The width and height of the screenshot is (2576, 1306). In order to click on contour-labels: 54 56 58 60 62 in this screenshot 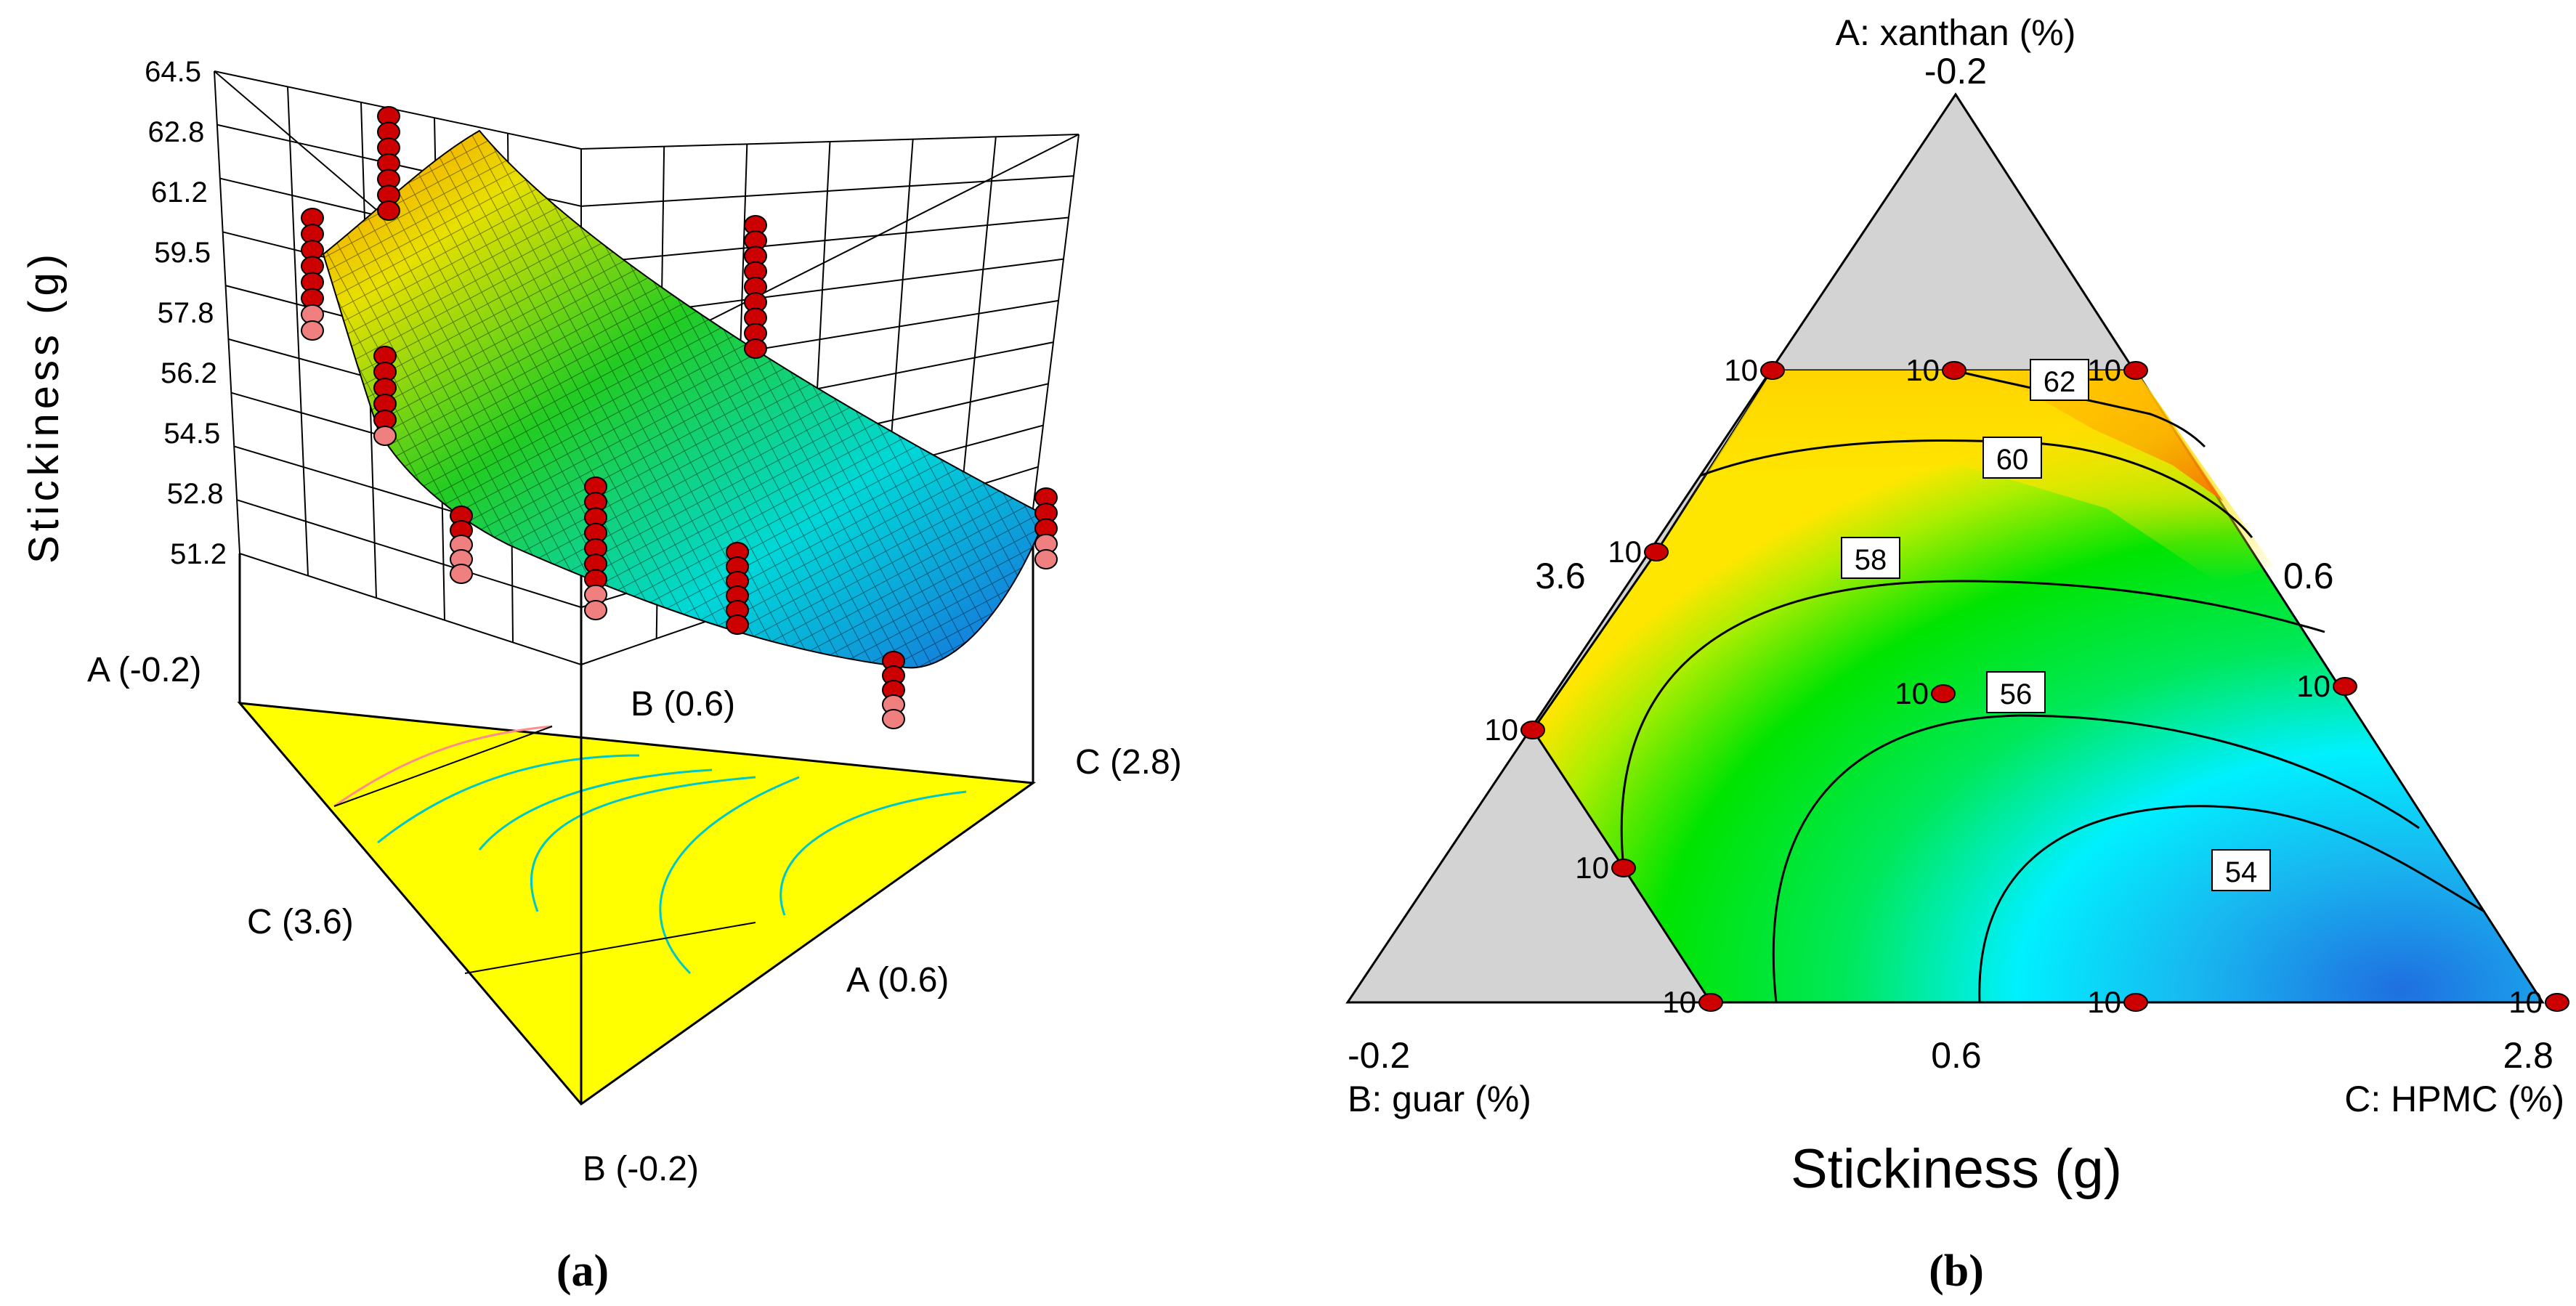, I will do `click(2056, 625)`.